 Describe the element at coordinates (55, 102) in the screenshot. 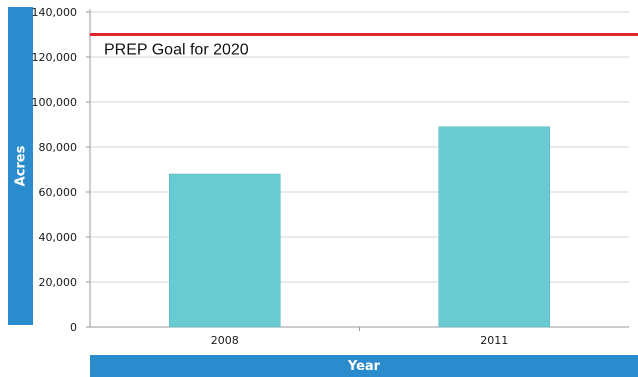

I see `y-tick-label: 100,000` at that location.